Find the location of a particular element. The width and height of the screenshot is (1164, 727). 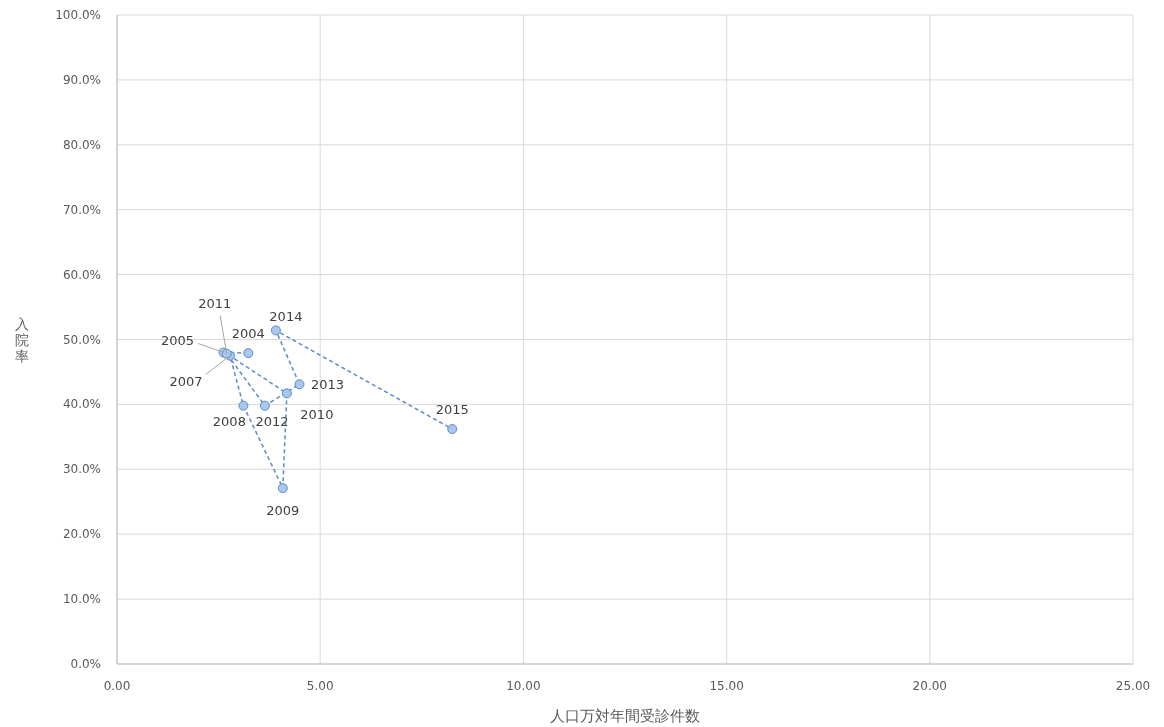

annotation: 2005 is located at coordinates (177, 341).